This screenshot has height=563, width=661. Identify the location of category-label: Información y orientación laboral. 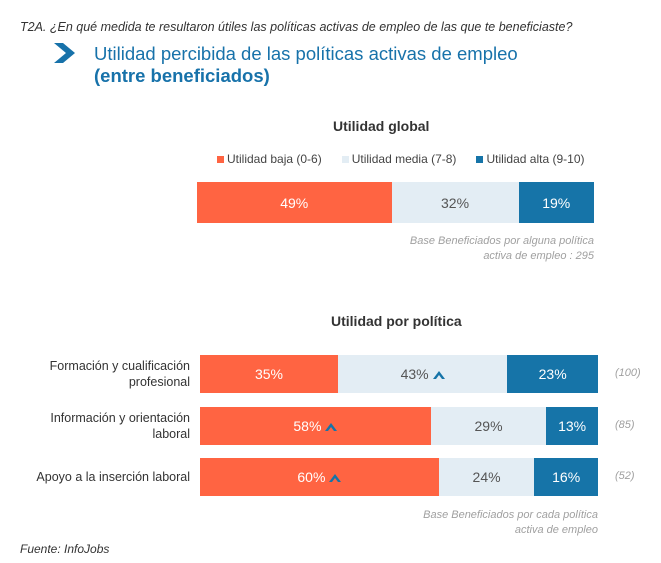
(100, 426).